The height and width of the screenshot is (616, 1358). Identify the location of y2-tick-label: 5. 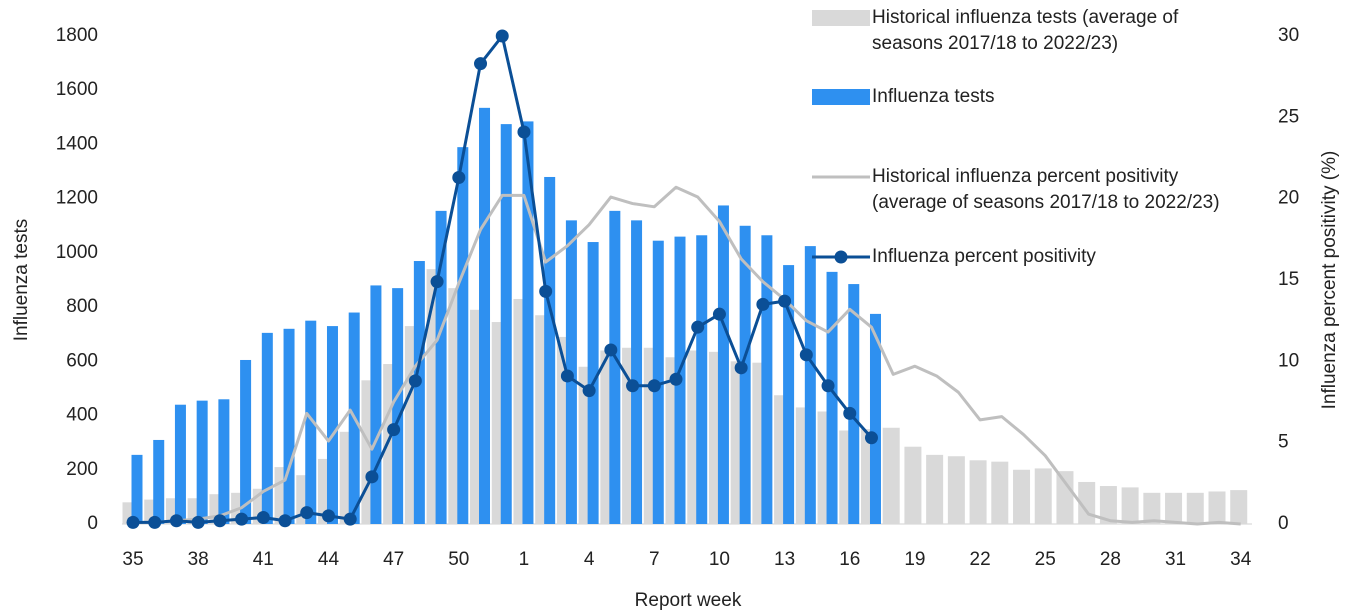
(1283, 442).